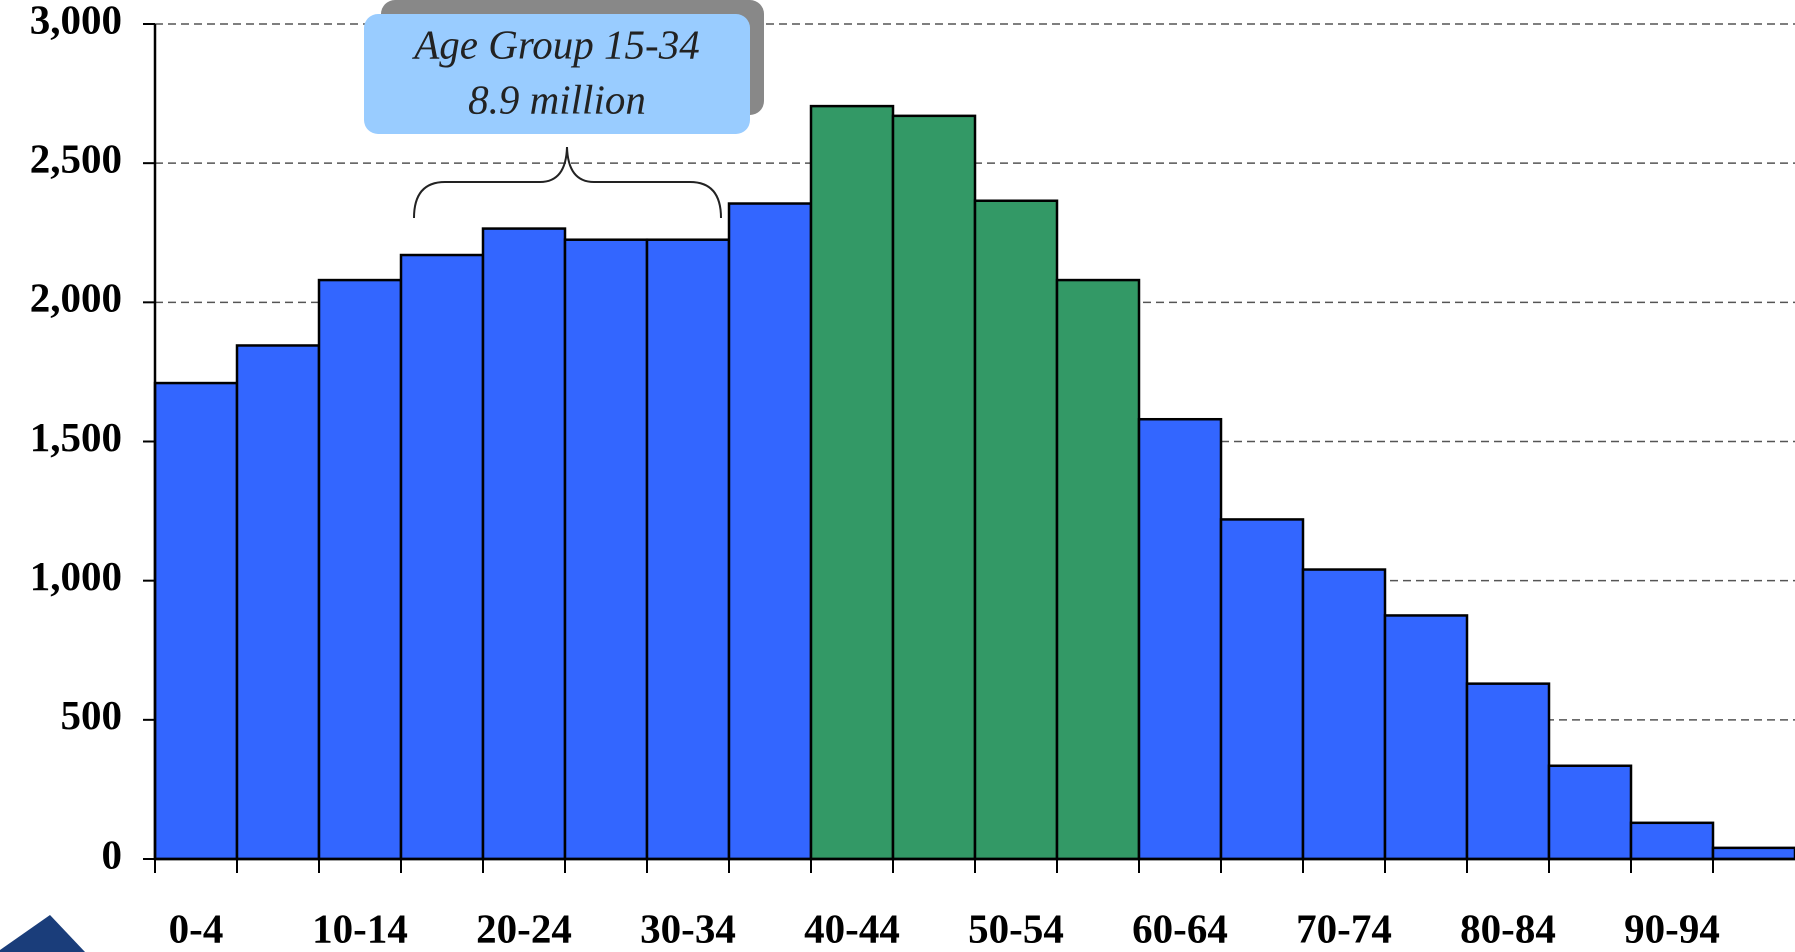 Image resolution: width=1795 pixels, height=952 pixels. I want to click on brace, so click(567, 182).